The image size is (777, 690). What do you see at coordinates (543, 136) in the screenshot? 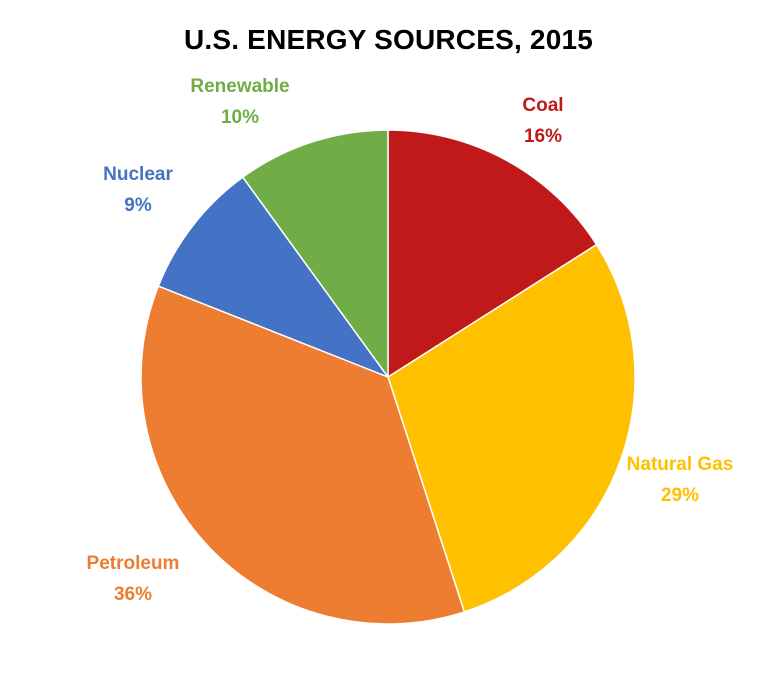
I see `slice-value-coal: 16%` at bounding box center [543, 136].